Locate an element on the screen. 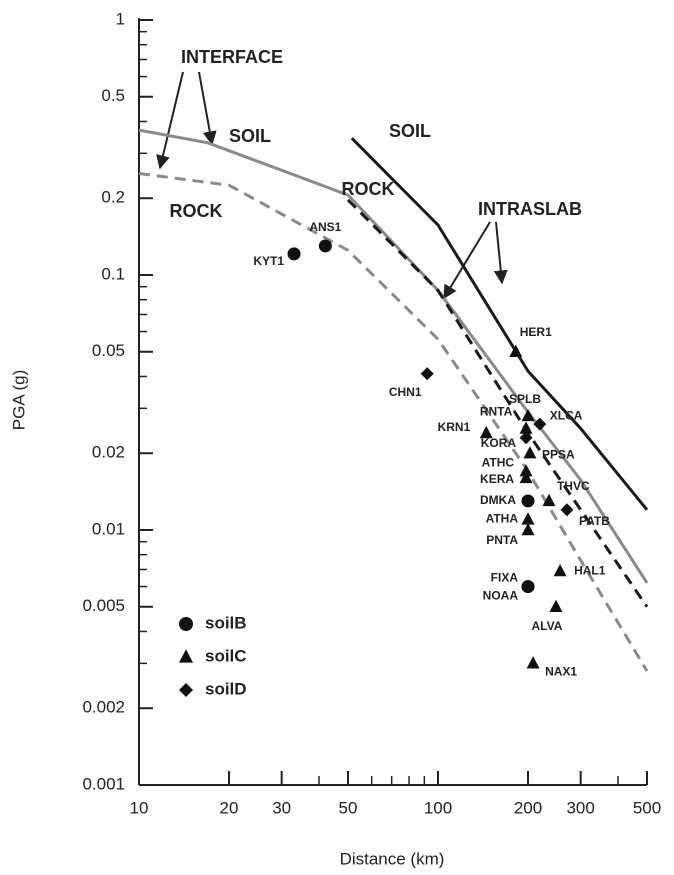 This screenshot has width=674, height=875. y-tick-label: 1 is located at coordinates (120, 18).